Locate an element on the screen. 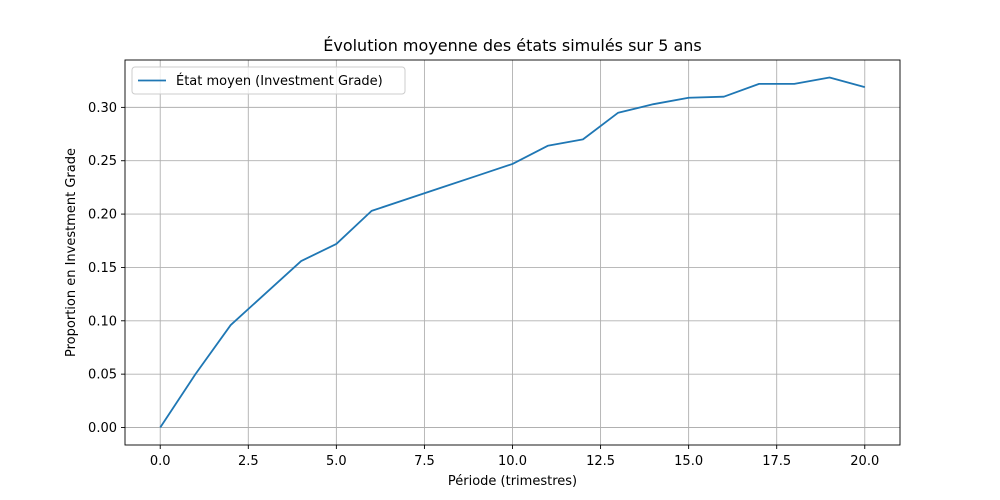 This screenshot has height=500, width=1000. x-tick-label: 12.5 is located at coordinates (600, 461).